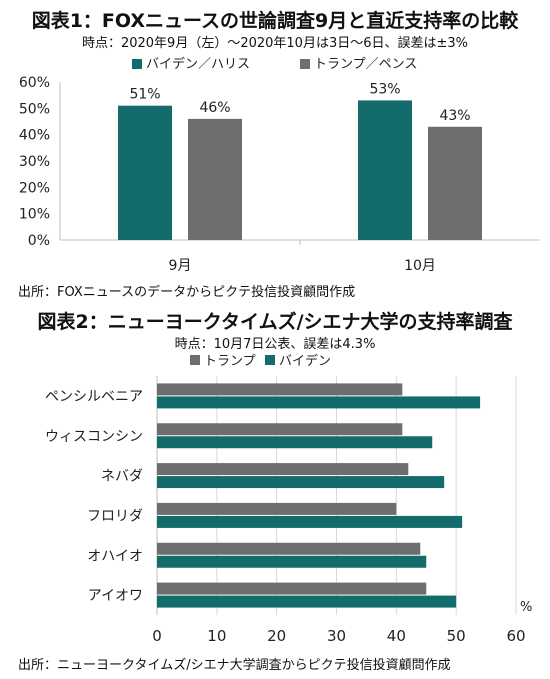 The height and width of the screenshot is (679, 550). Describe the element at coordinates (276, 636) in the screenshot. I see `x-tick-label: 20` at that location.